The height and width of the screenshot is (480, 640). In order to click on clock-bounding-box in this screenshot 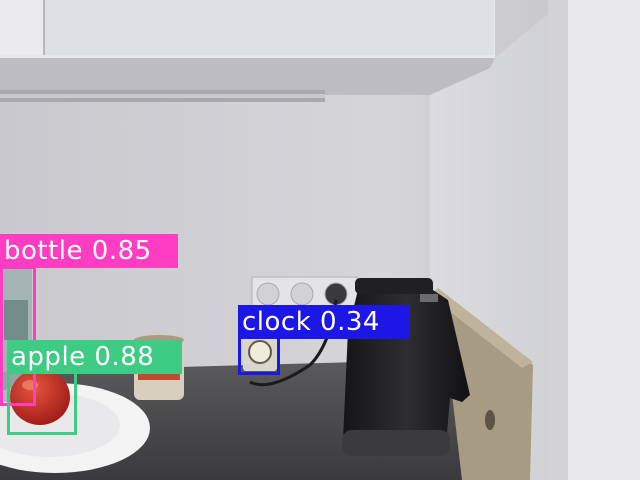, I will do `click(259, 354)`.